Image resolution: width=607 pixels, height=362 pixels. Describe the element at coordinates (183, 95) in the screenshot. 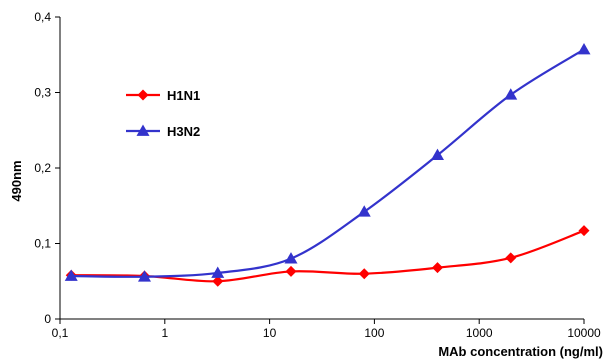

I see `legend-label-h1n1: H1N1` at that location.